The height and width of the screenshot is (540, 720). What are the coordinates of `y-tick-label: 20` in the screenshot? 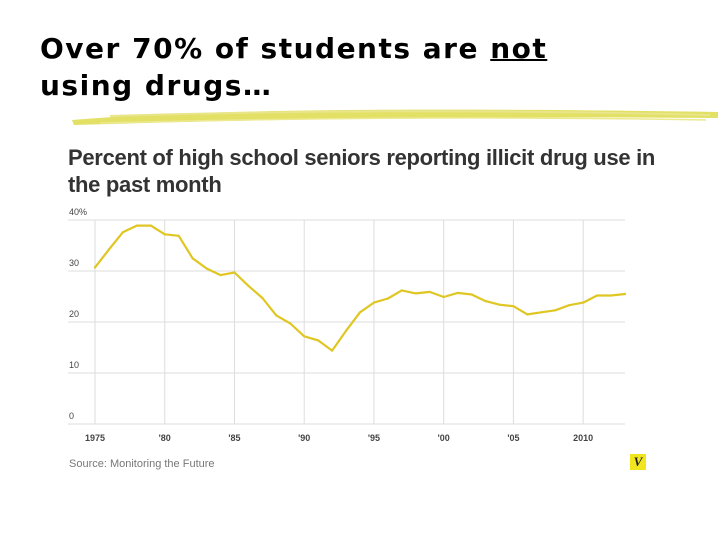 It's located at (74, 314).